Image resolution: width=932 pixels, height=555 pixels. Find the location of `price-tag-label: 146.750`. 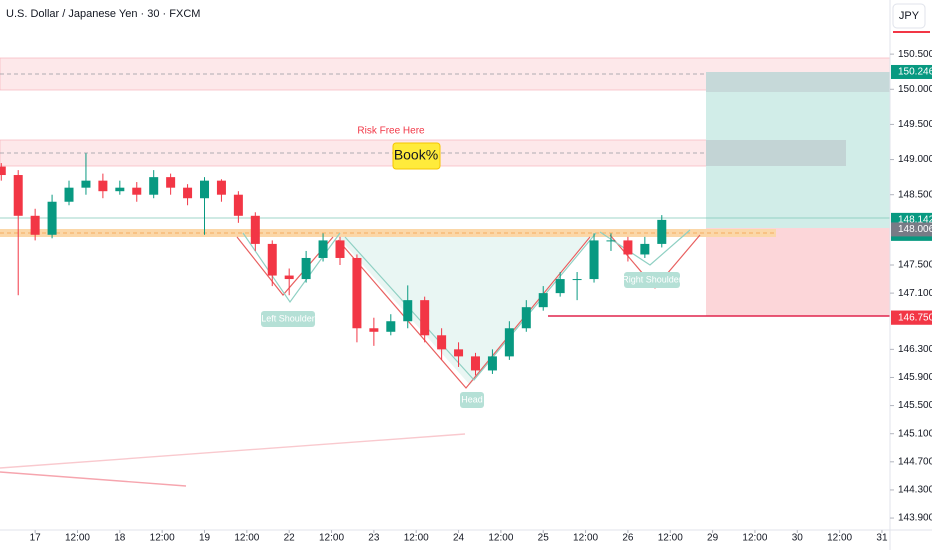

price-tag-label: 146.750 is located at coordinates (915, 317).